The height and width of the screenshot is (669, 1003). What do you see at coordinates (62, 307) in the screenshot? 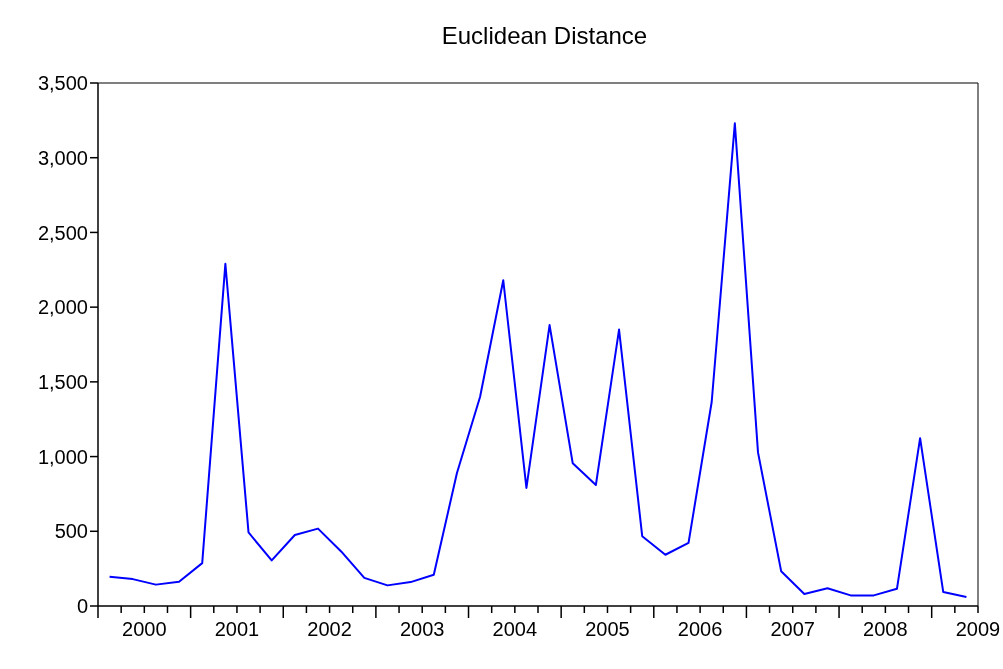
I see `y-tick-label: 2,000` at bounding box center [62, 307].